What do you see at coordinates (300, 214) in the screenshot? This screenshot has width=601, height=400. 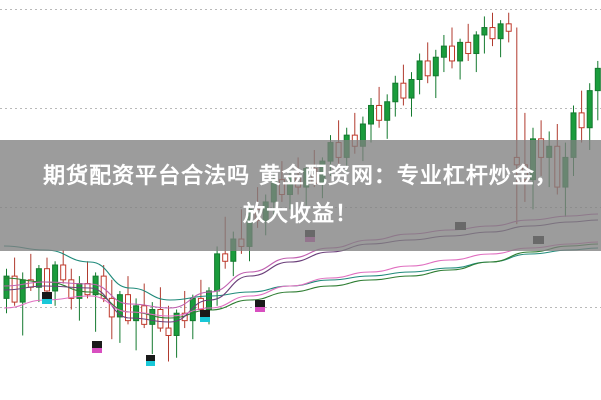 I see `promo-headline-line-2: 放大收益！` at bounding box center [300, 214].